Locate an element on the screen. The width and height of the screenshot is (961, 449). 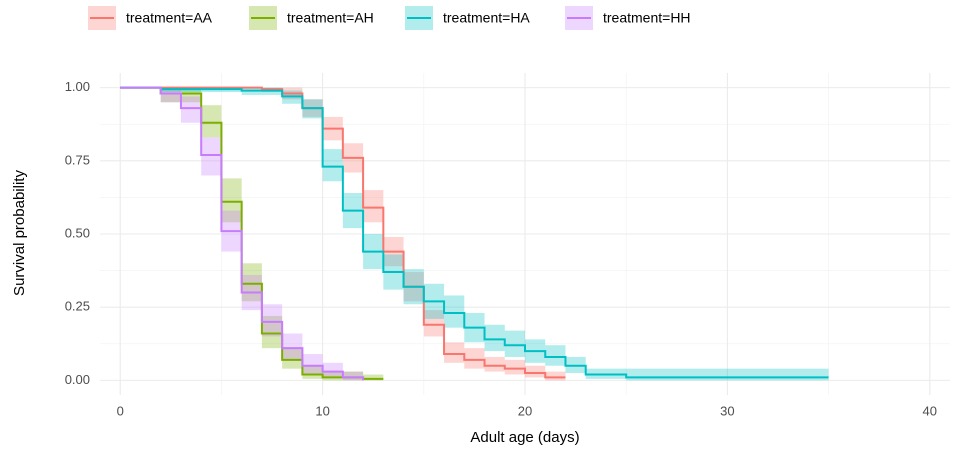
legend-label: treatment=HH is located at coordinates (647, 18).